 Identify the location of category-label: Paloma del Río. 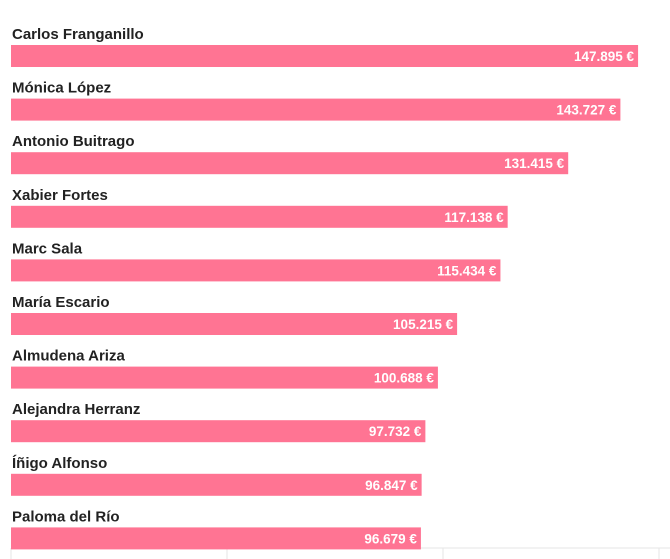
(66, 516).